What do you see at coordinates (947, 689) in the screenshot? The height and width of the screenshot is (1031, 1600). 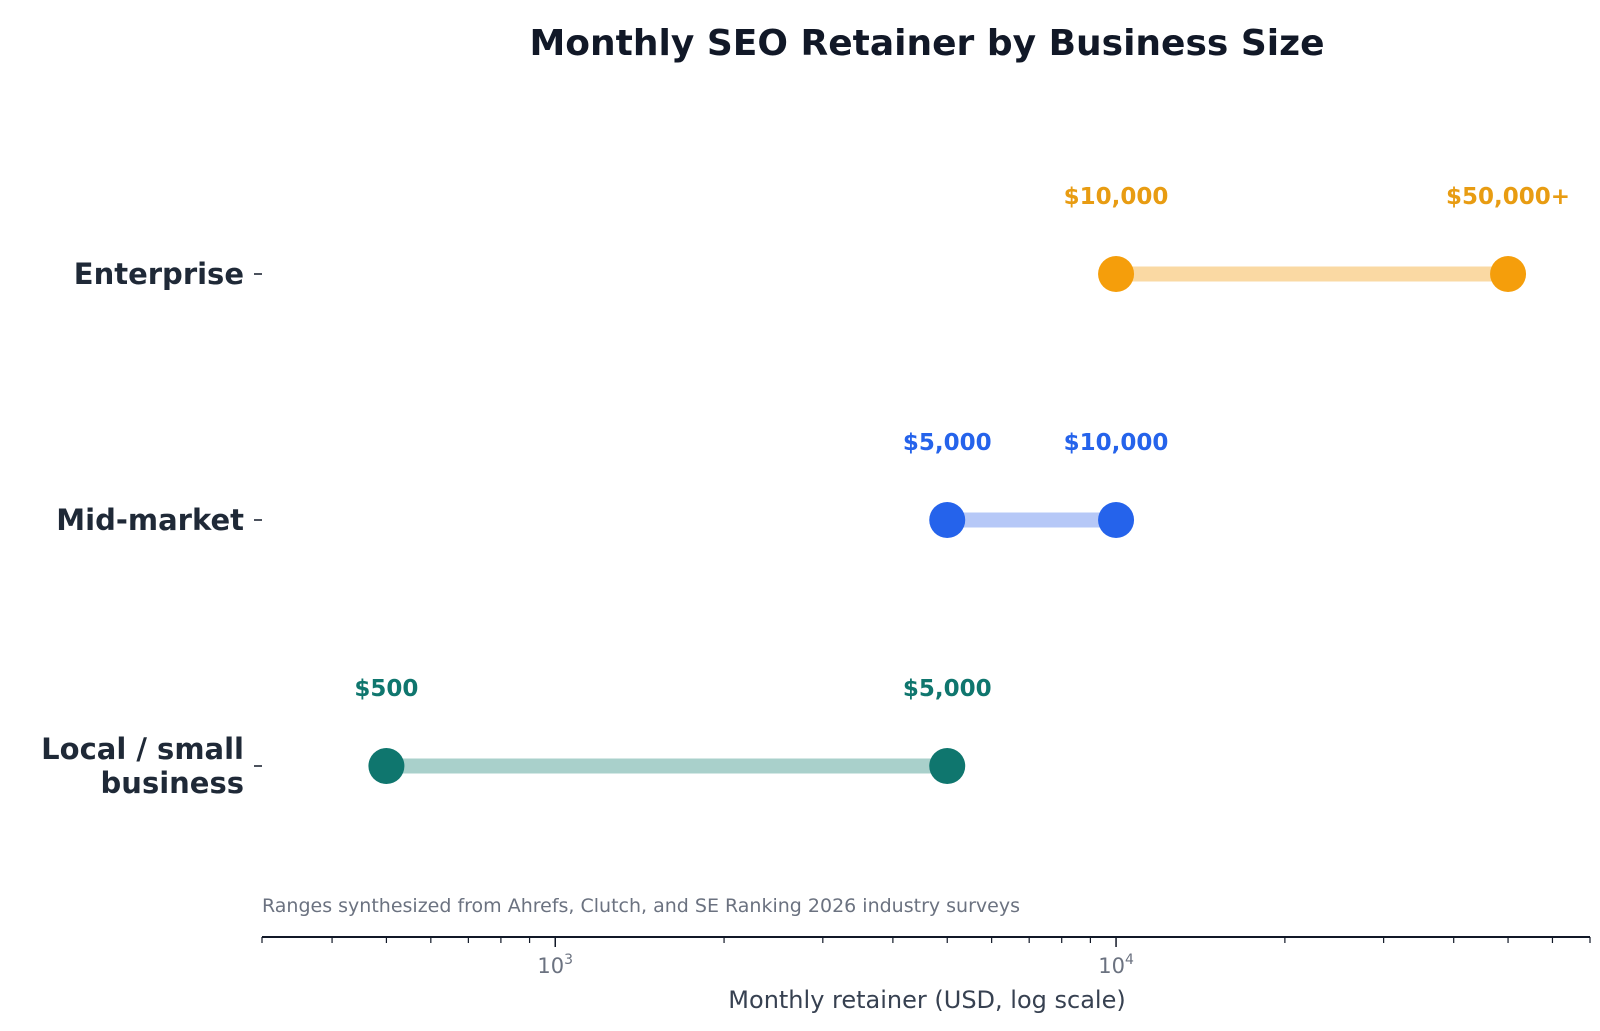 I see `high-value-label: $5,000` at bounding box center [947, 689].